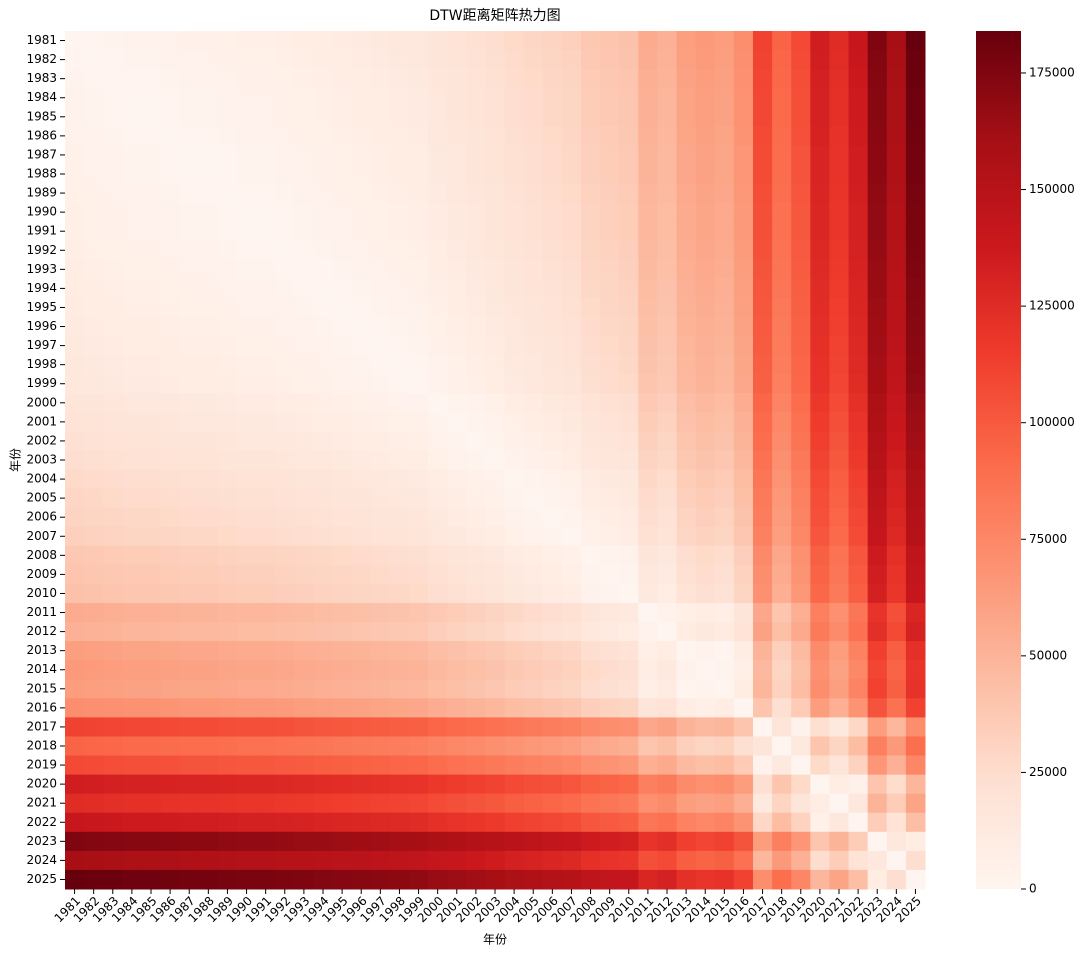 Image resolution: width=1080 pixels, height=954 pixels. I want to click on x-axis-label: 年份, so click(495, 940).